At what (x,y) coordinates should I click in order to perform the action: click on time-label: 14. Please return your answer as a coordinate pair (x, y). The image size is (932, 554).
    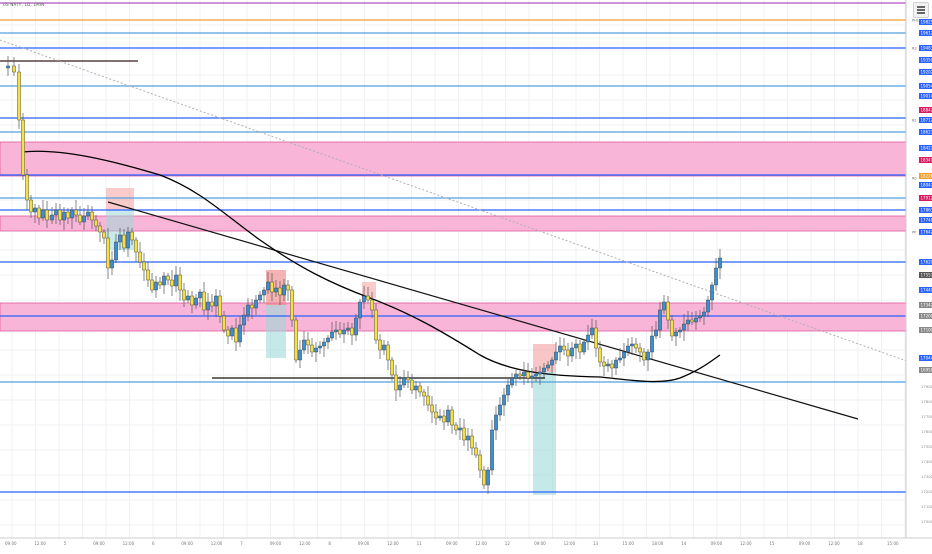
    Looking at the image, I should click on (684, 543).